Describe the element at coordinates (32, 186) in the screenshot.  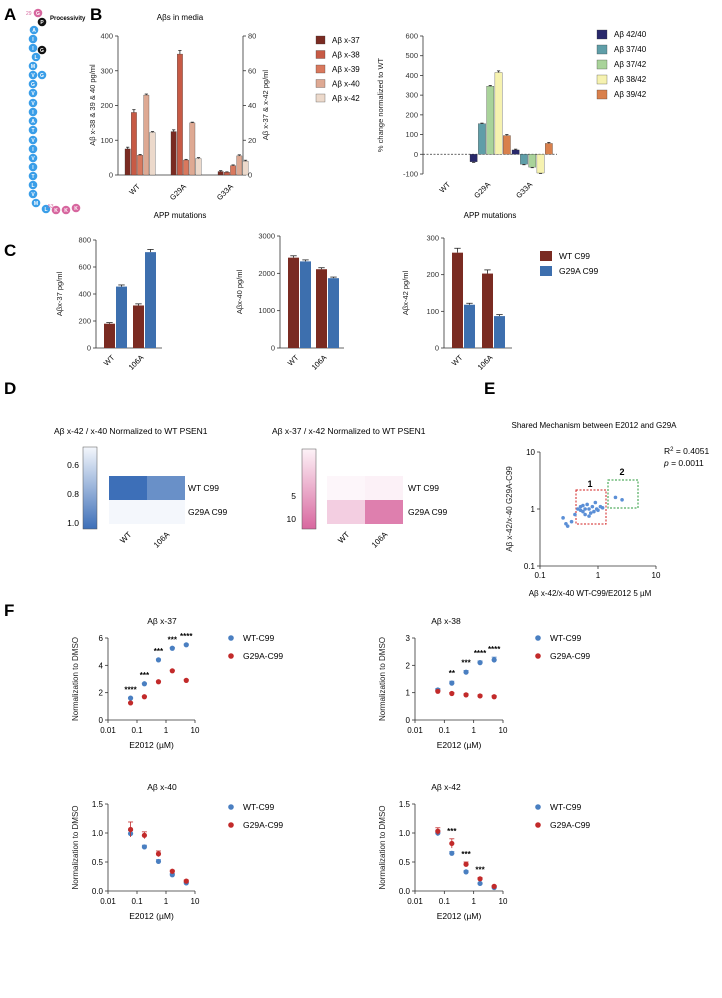
I see `residue-letter: L` at that location.